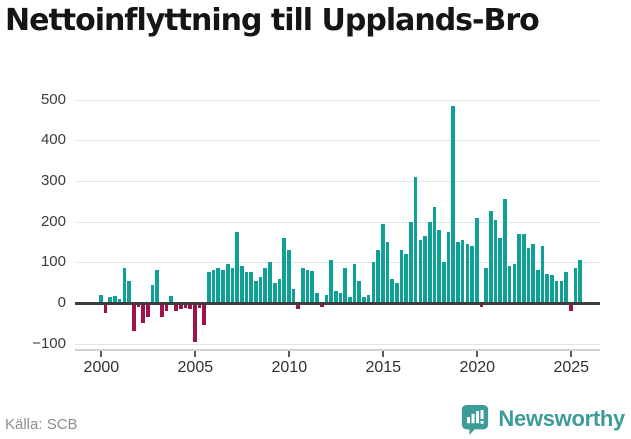 This screenshot has height=439, width=631. Describe the element at coordinates (415, 239) in the screenshot. I see `bar-2016Q4` at that location.